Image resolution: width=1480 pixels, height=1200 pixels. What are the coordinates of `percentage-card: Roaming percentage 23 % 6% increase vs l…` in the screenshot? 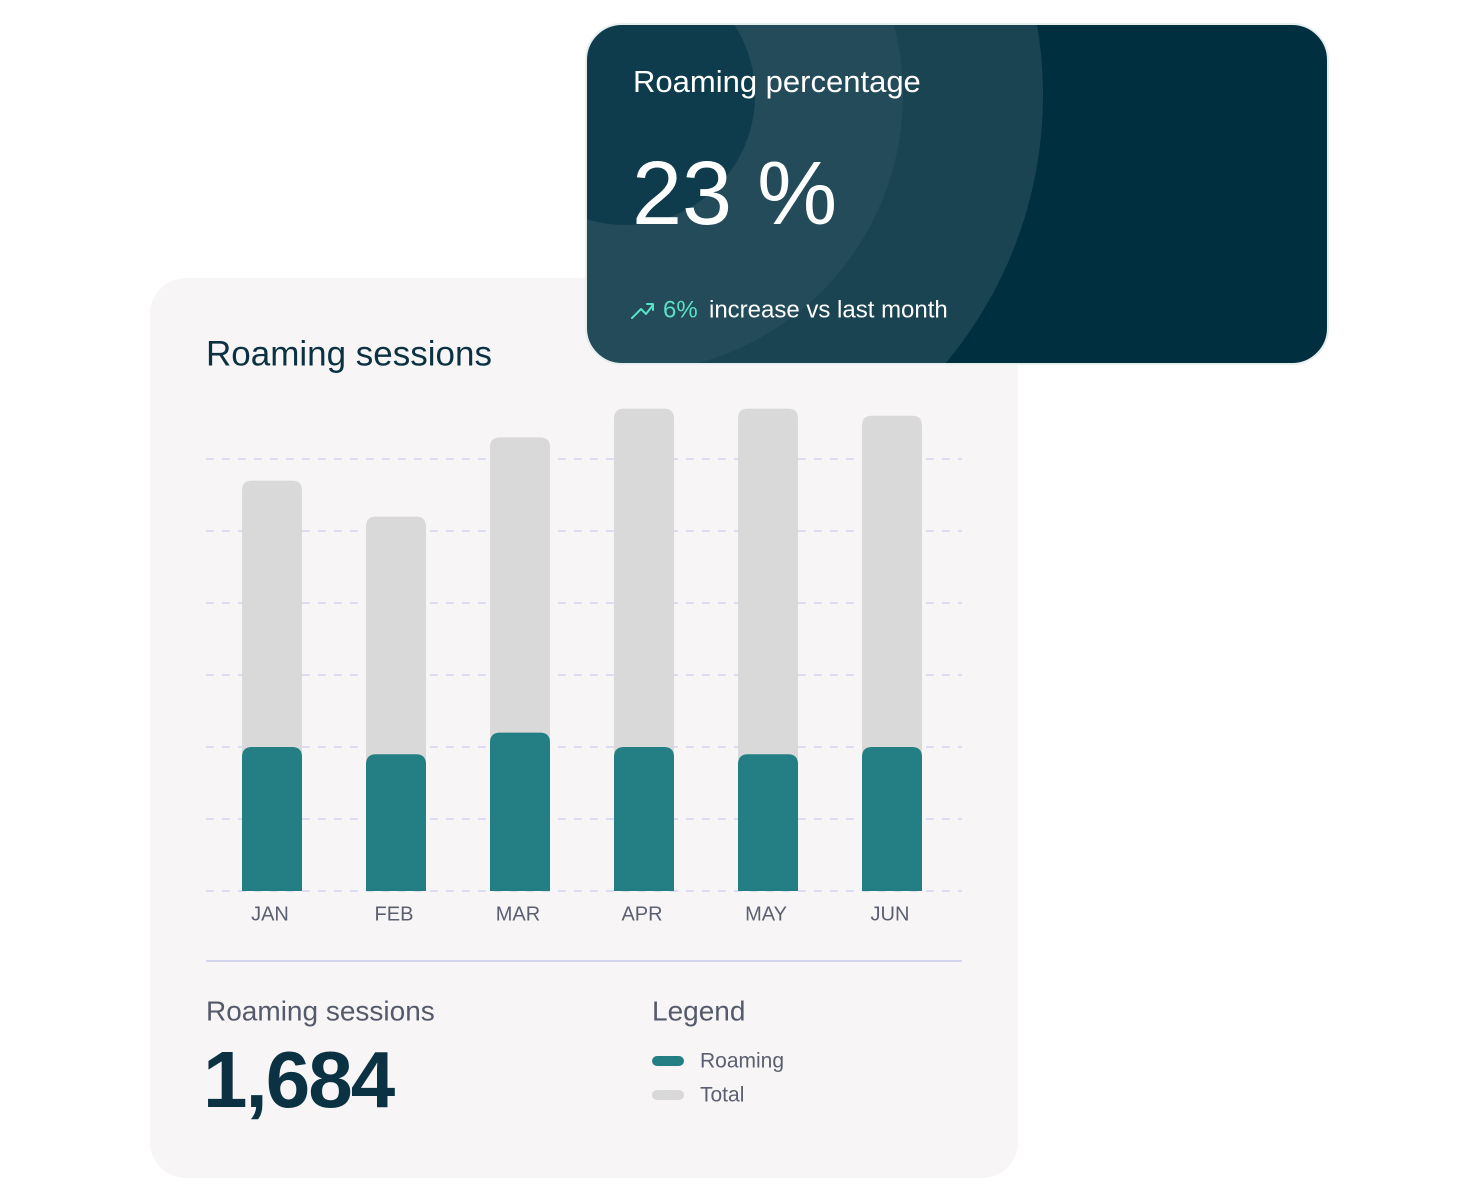 It's located at (957, 194).